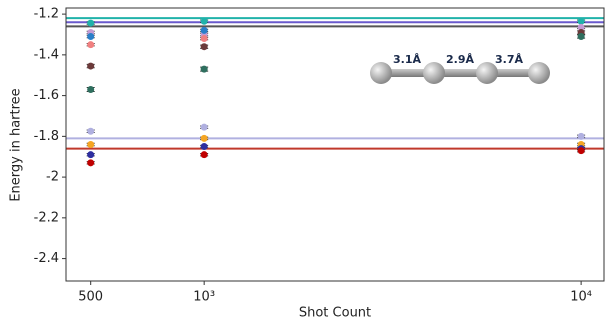 Image resolution: width=606 pixels, height=329 pixels. I want to click on y-axis-label: Energy in hartree, so click(16, 144).